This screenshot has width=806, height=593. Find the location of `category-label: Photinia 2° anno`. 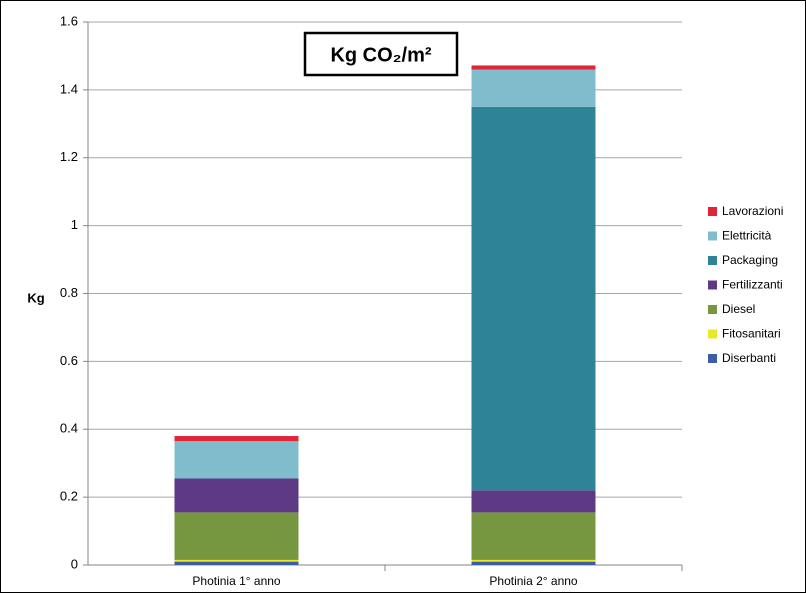

category-label: Photinia 2° anno is located at coordinates (533, 581).